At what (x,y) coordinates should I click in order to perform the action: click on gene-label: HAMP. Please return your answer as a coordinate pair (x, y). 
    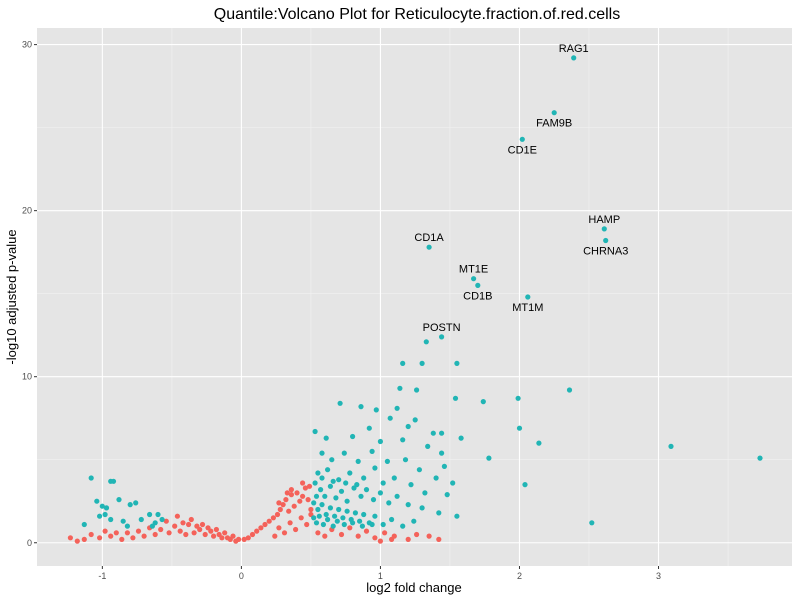
    Looking at the image, I should click on (604, 220).